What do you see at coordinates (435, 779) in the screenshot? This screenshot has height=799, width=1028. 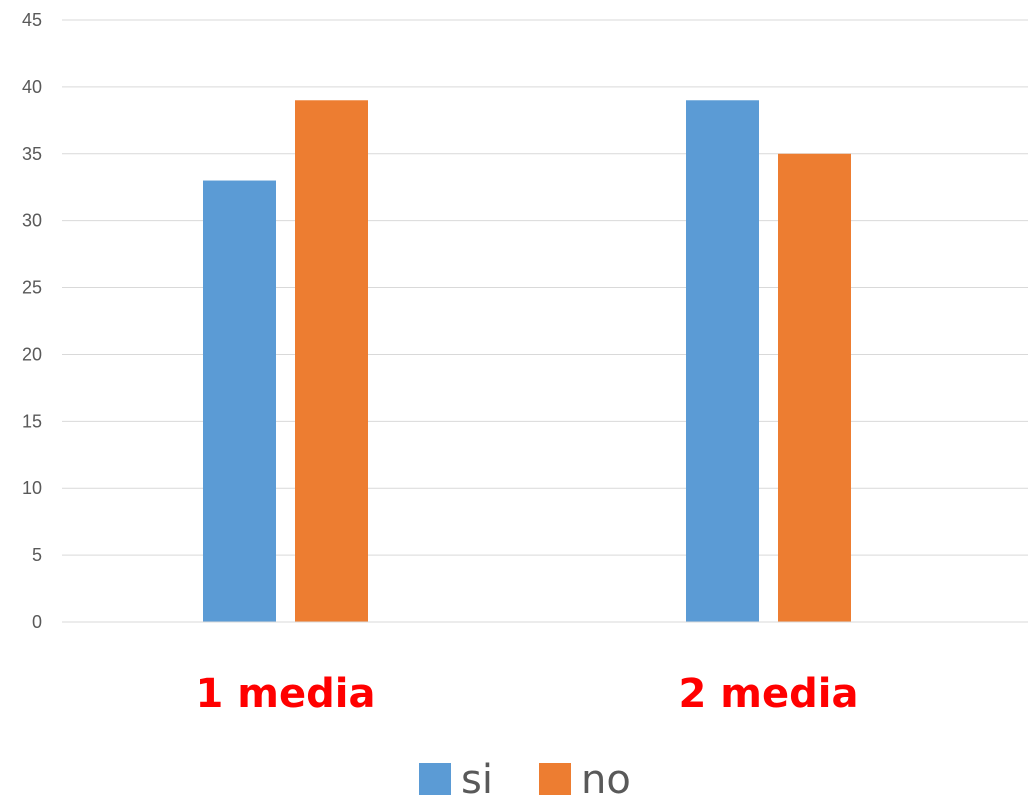 I see `legend-swatch-si` at bounding box center [435, 779].